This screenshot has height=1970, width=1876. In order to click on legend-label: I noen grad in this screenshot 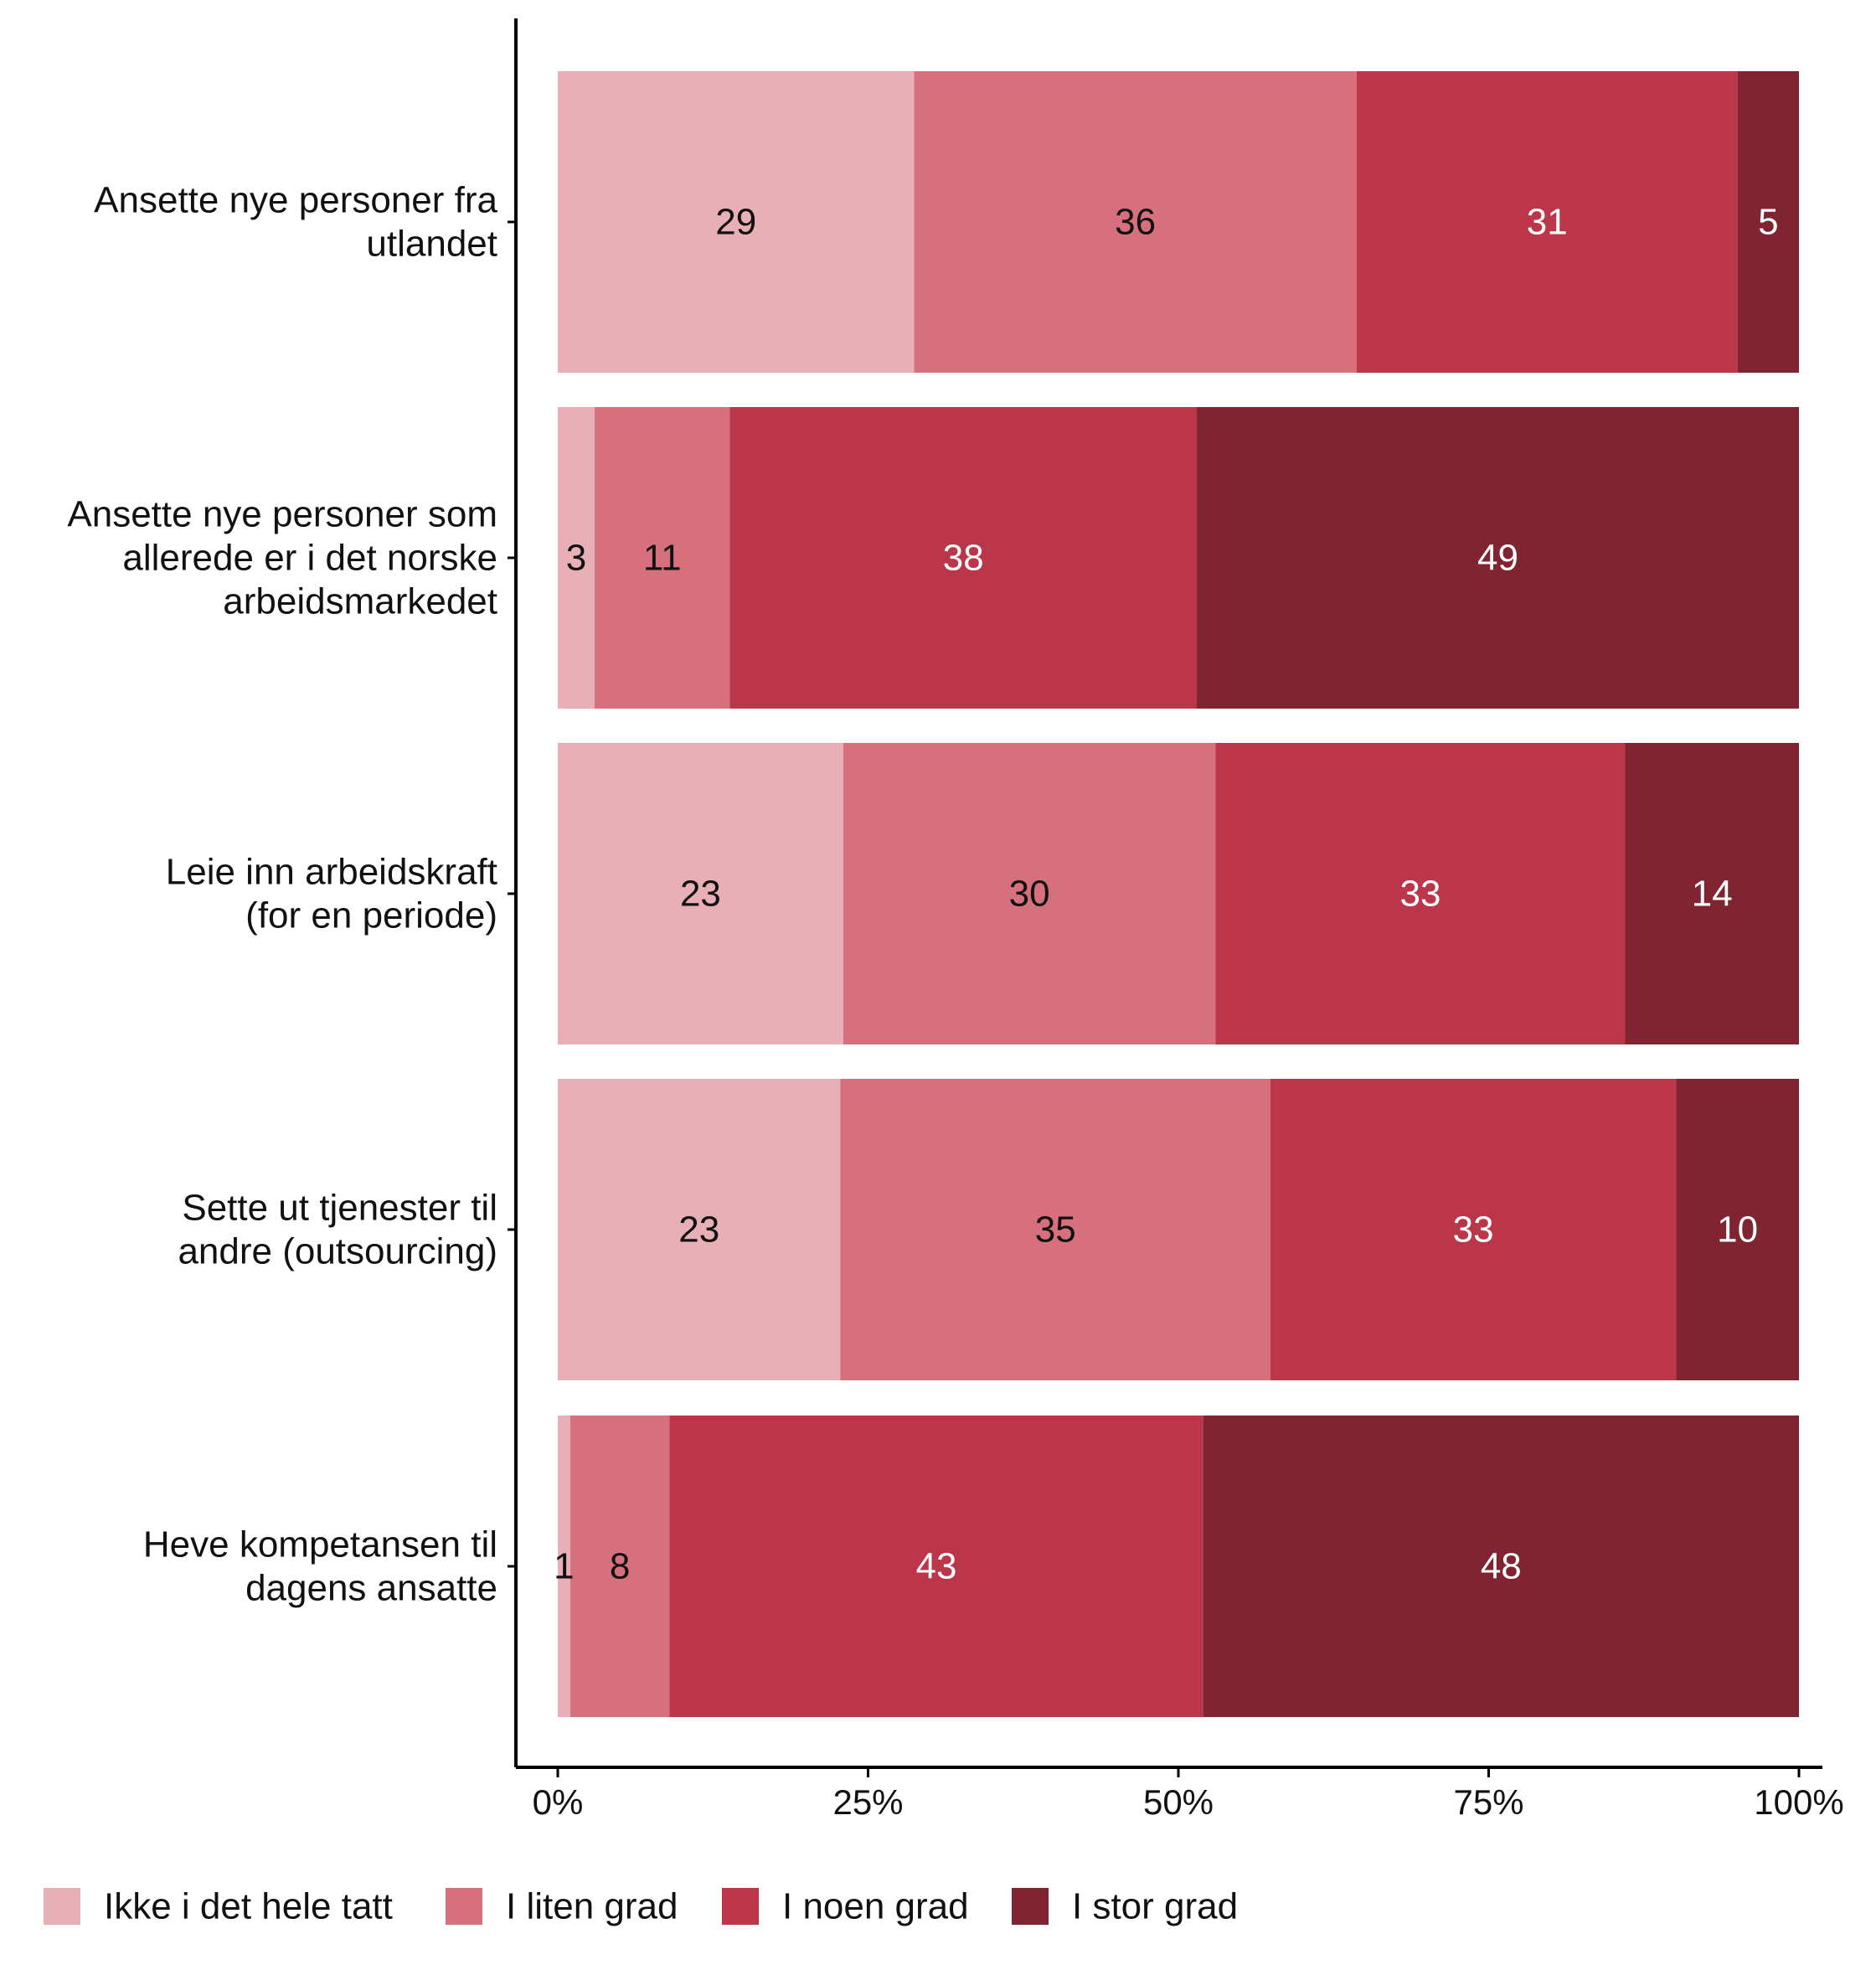, I will do `click(875, 1906)`.